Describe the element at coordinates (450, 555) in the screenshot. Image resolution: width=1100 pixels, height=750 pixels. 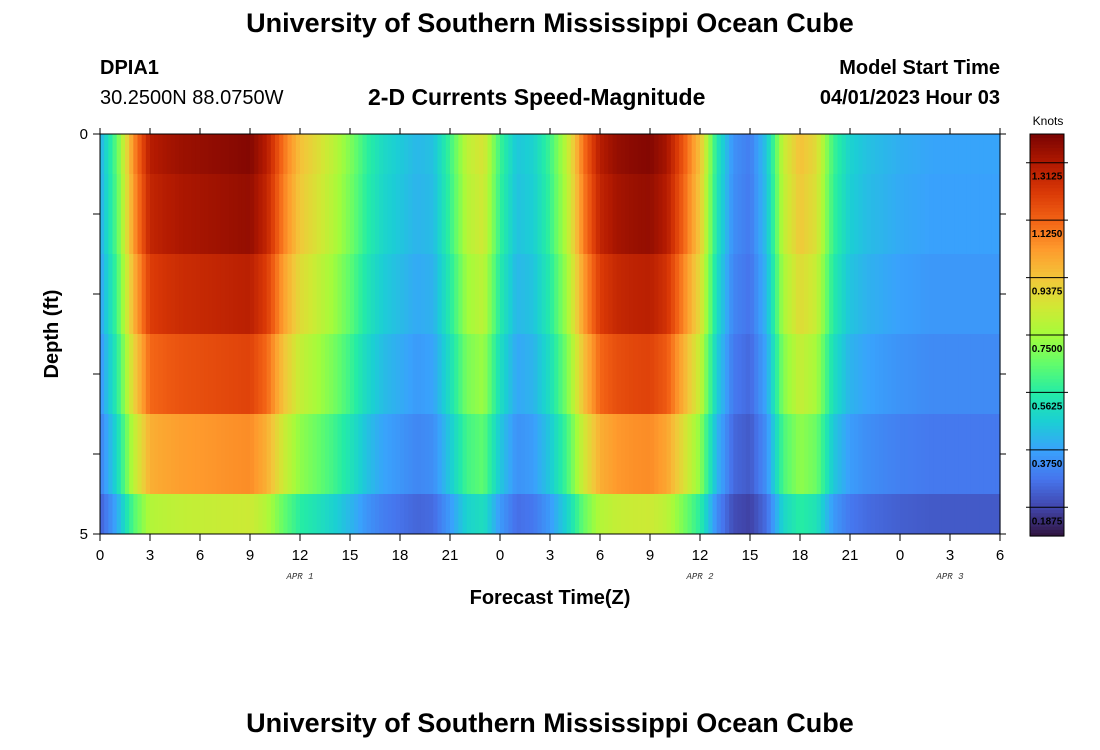
I see `x-tick-label: 21` at that location.